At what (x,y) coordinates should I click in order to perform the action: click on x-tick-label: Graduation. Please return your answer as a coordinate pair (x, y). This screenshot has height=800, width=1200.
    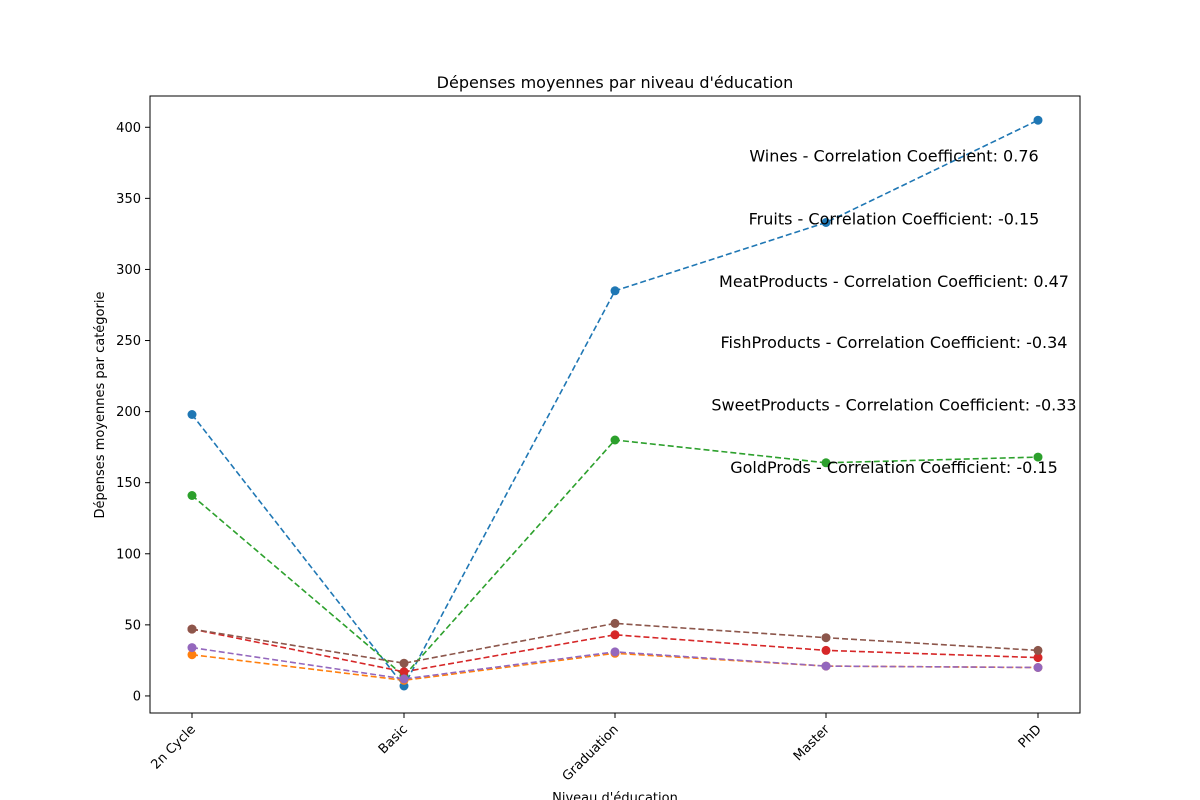
    Looking at the image, I should click on (591, 753).